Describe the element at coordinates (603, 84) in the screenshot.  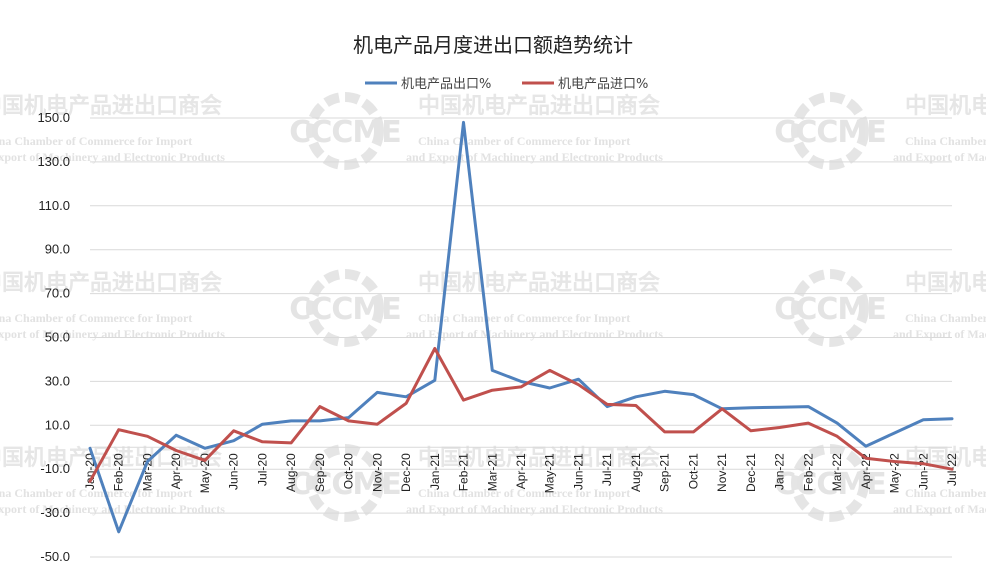
I see `legend-label-2: 机电产品进口%` at that location.